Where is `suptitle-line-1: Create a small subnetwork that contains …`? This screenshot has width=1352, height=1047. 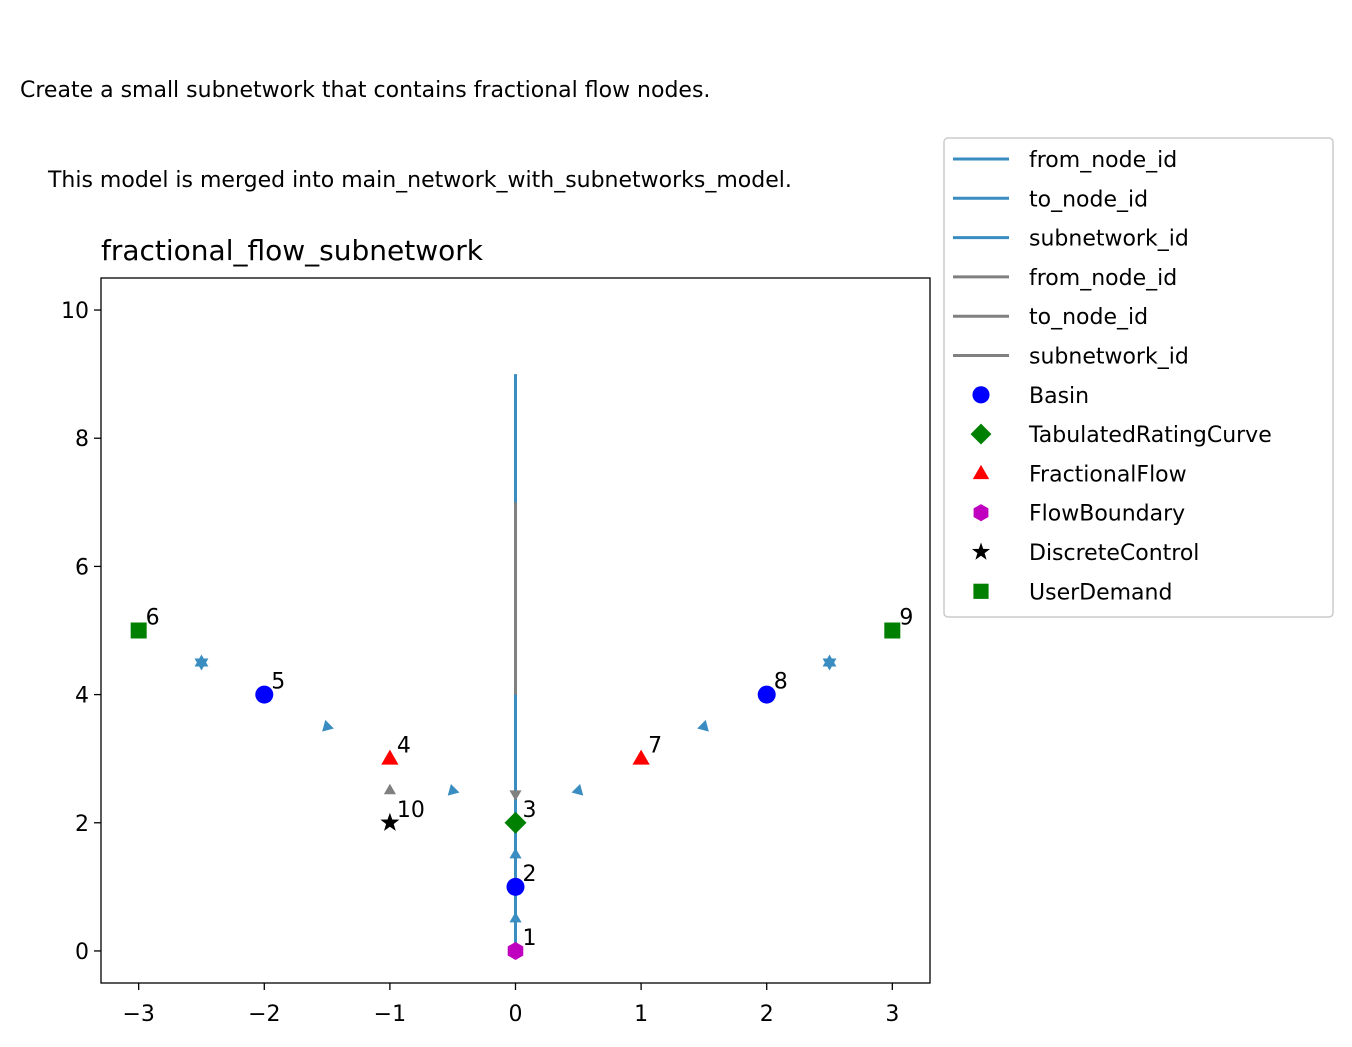 suptitle-line-1: Create a small subnetwork that contains … is located at coordinates (365, 90).